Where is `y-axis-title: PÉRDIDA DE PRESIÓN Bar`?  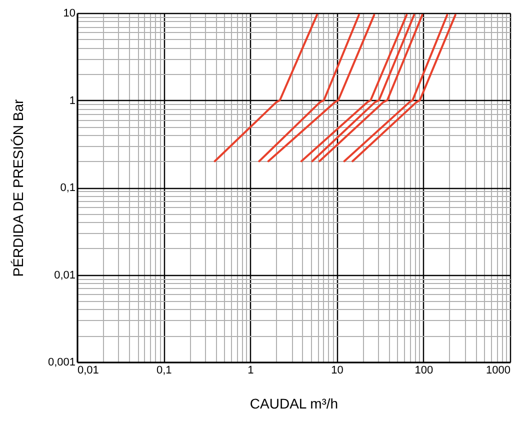
y-axis-title: PÉRDIDA DE PRESIÓN Bar is located at coordinates (18, 187).